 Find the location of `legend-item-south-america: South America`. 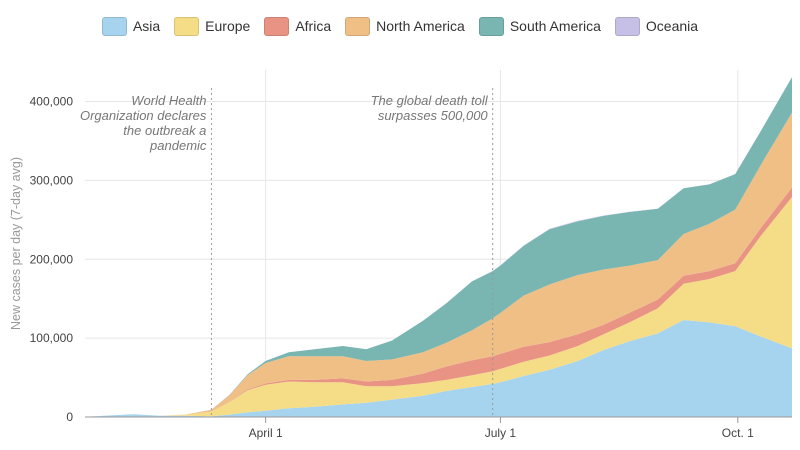

legend-item-south-america: South America is located at coordinates (539, 26).